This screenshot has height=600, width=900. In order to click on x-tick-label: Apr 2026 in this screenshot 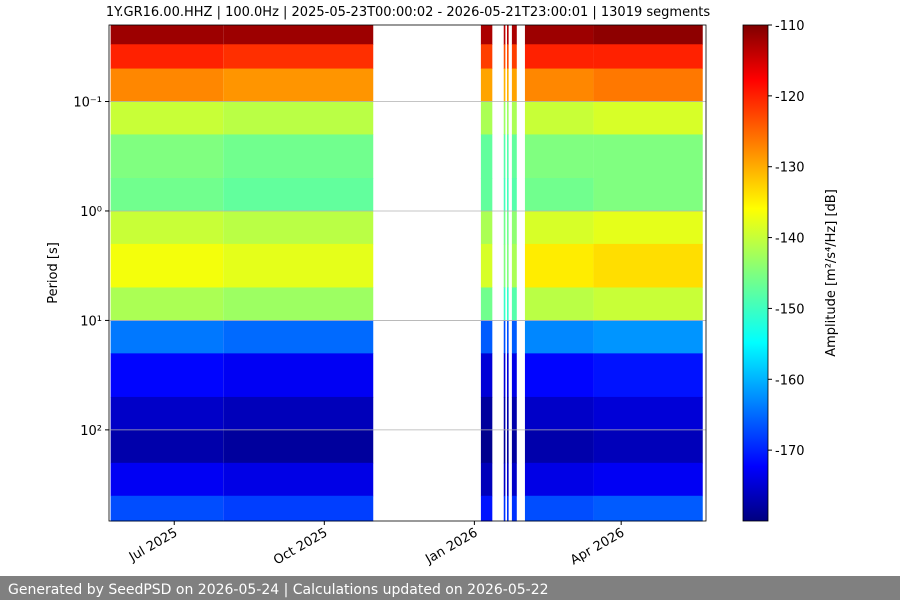, I will do `click(597, 546)`.